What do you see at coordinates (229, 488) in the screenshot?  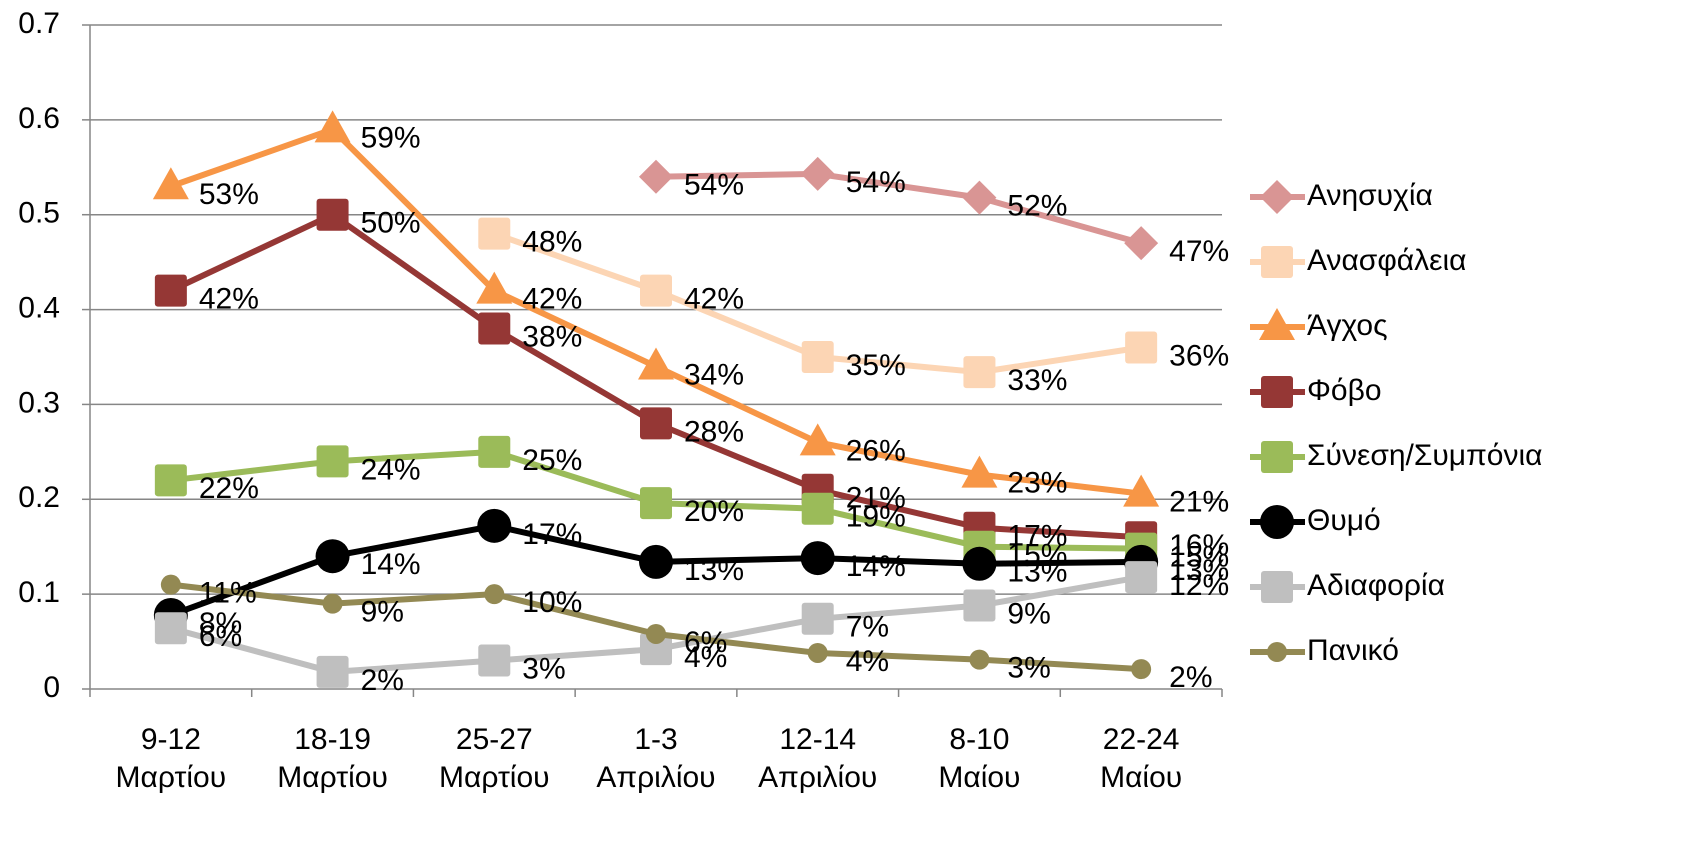 I see `data-label: 22%` at bounding box center [229, 488].